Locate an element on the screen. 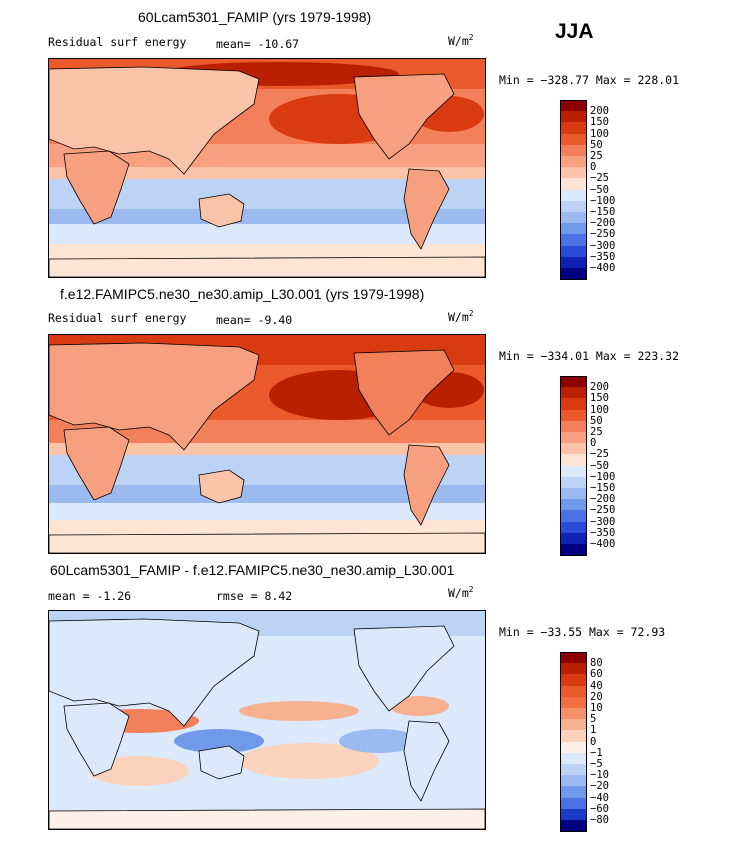 The width and height of the screenshot is (733, 841). colorbar-label: −60 is located at coordinates (599, 808).